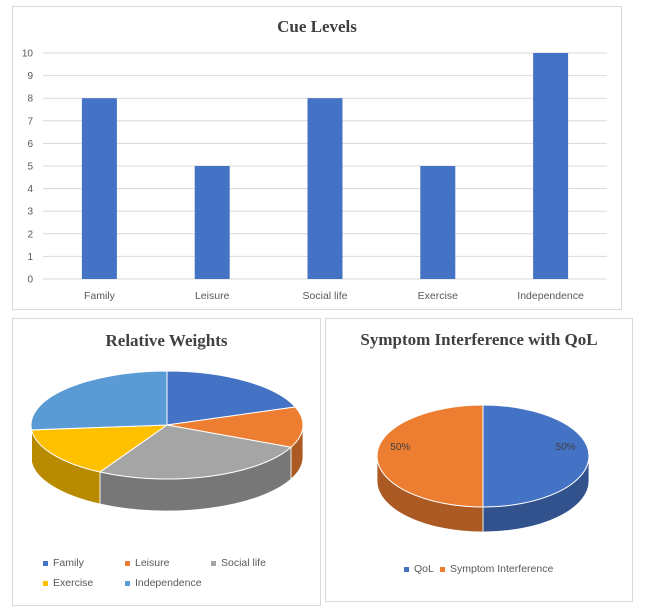 This screenshot has height=614, width=649. What do you see at coordinates (30, 76) in the screenshot?
I see `y-tick-label: 9` at bounding box center [30, 76].